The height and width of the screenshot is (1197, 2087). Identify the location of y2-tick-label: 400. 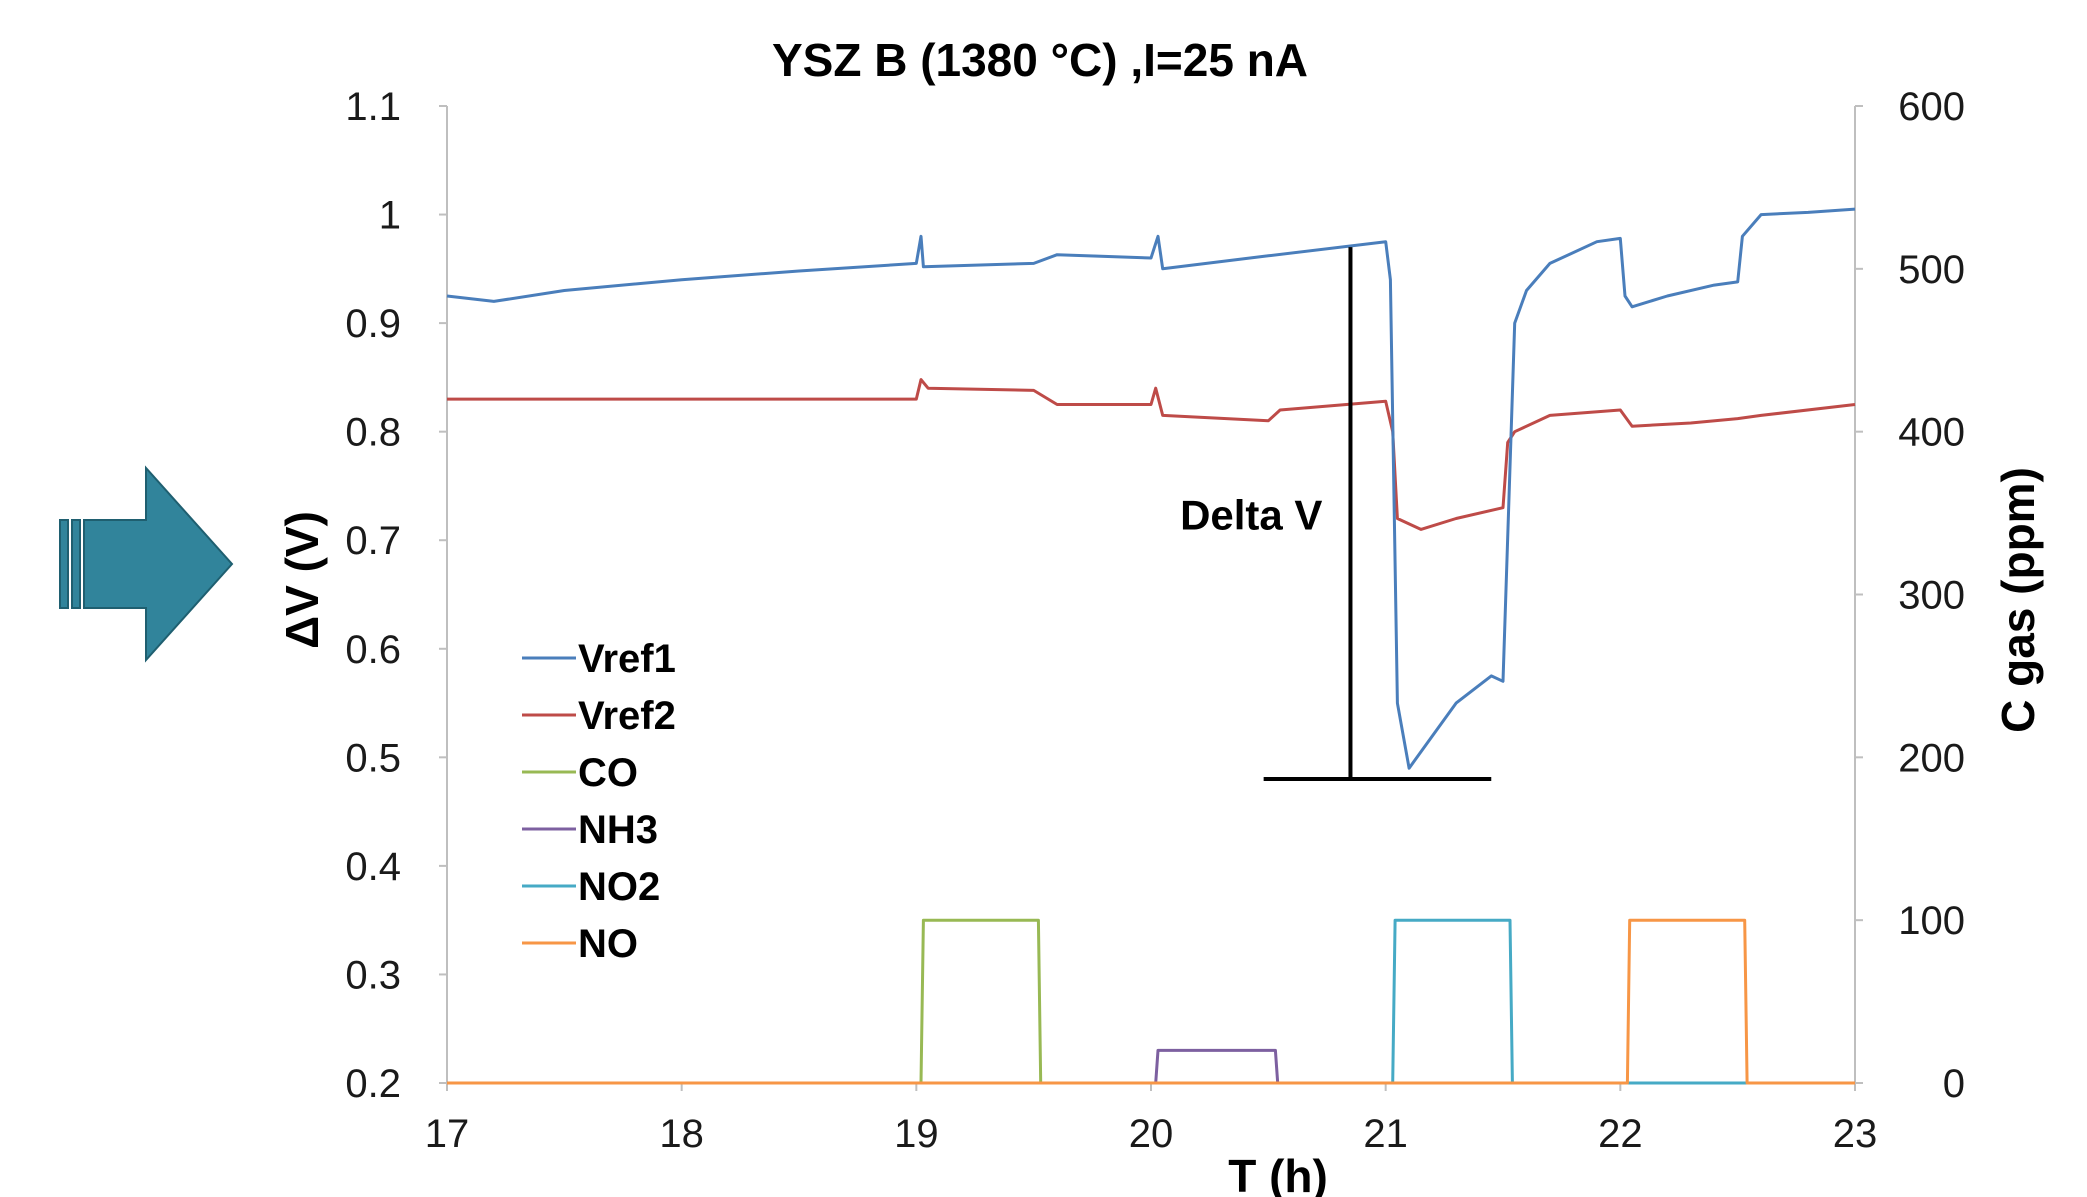
(1931, 433).